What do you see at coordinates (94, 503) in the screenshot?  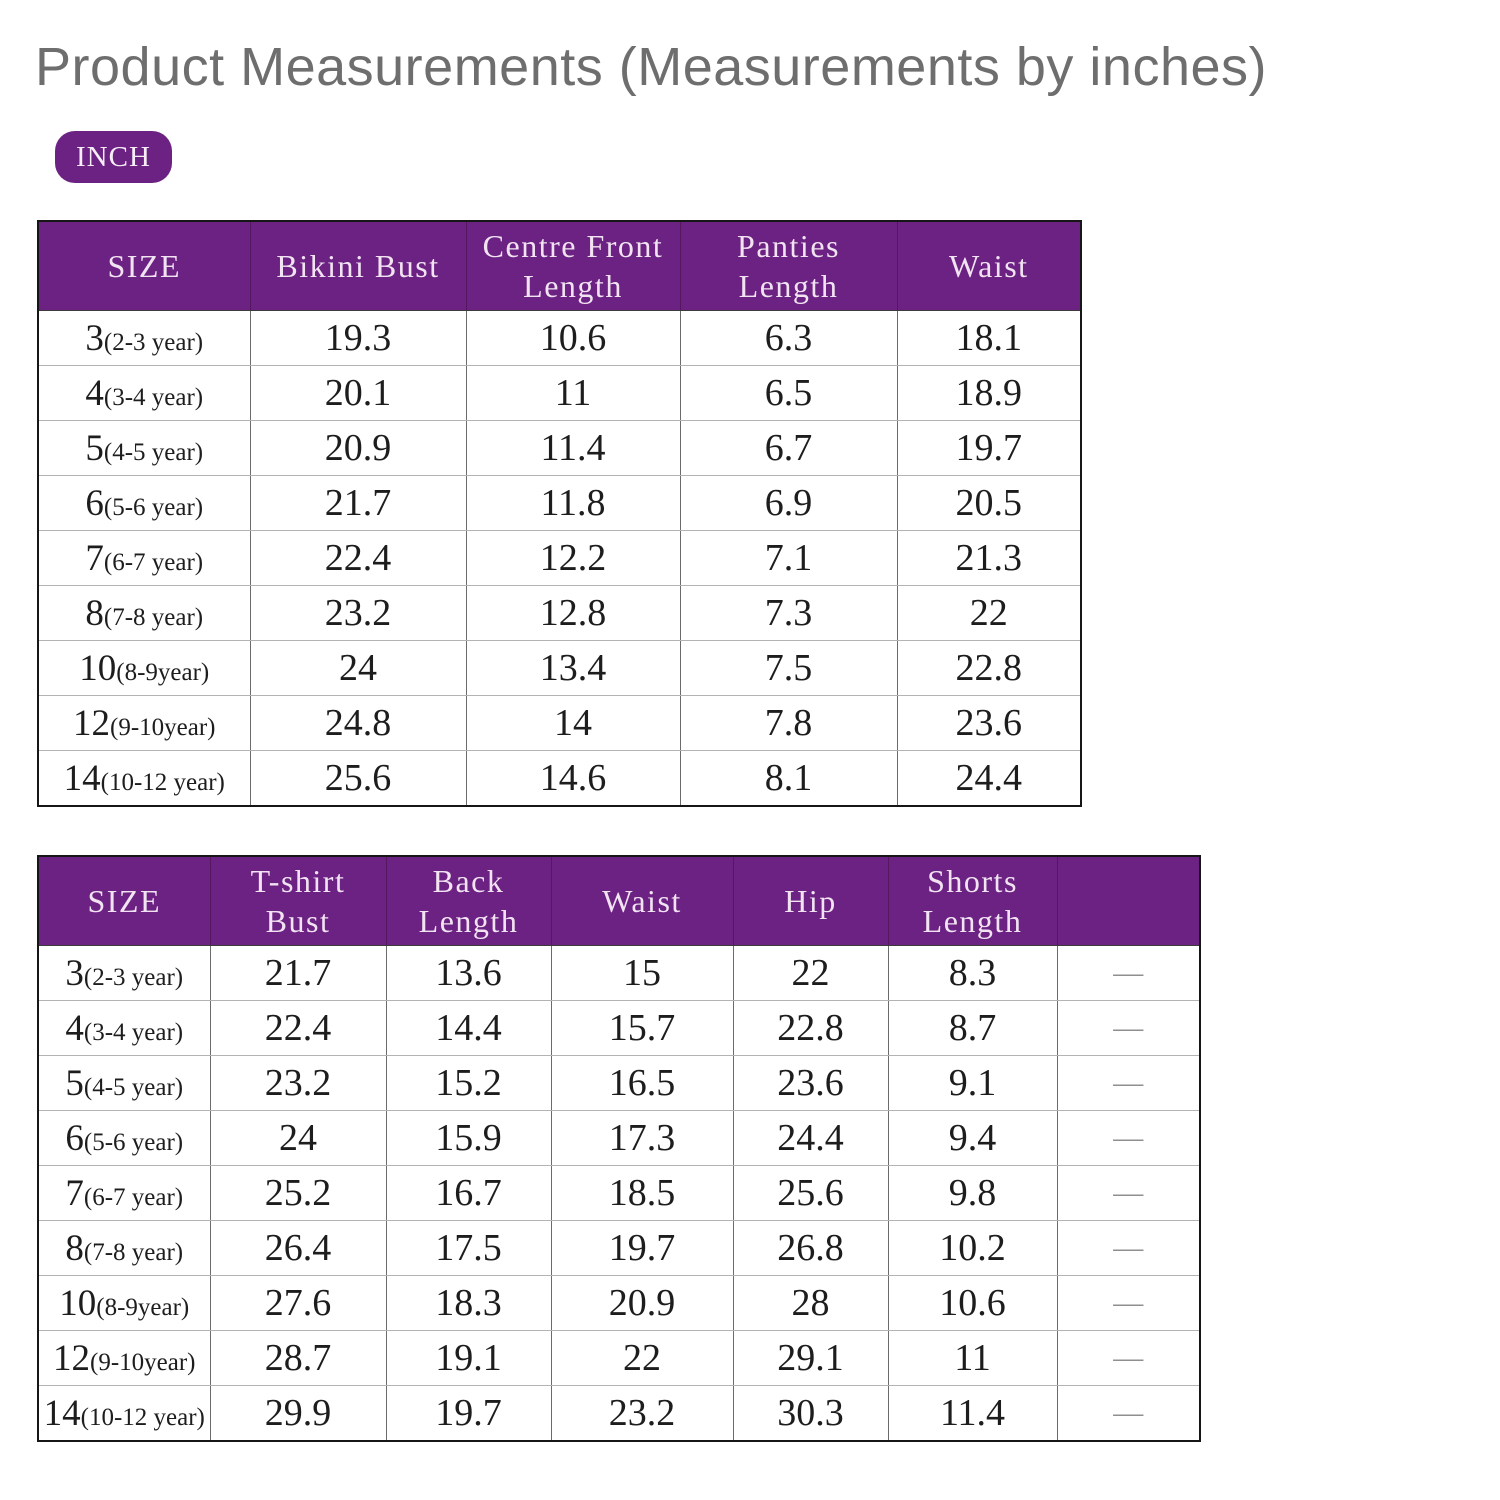 I see `size-number: 6` at bounding box center [94, 503].